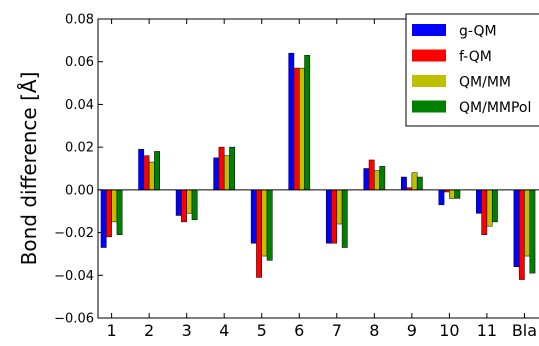 The image size is (539, 346). I want to click on x-tick-label: 5, so click(262, 330).